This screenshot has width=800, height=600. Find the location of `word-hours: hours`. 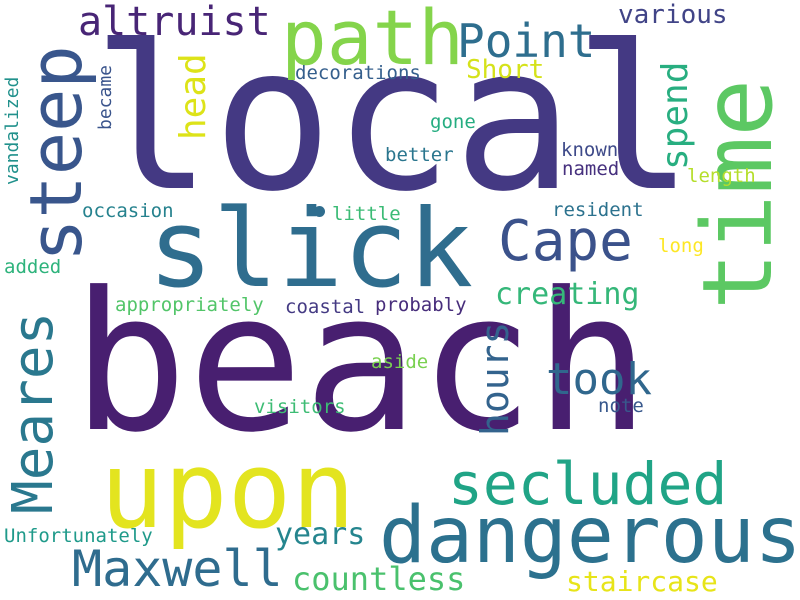

word-hours: hours is located at coordinates (495, 378).